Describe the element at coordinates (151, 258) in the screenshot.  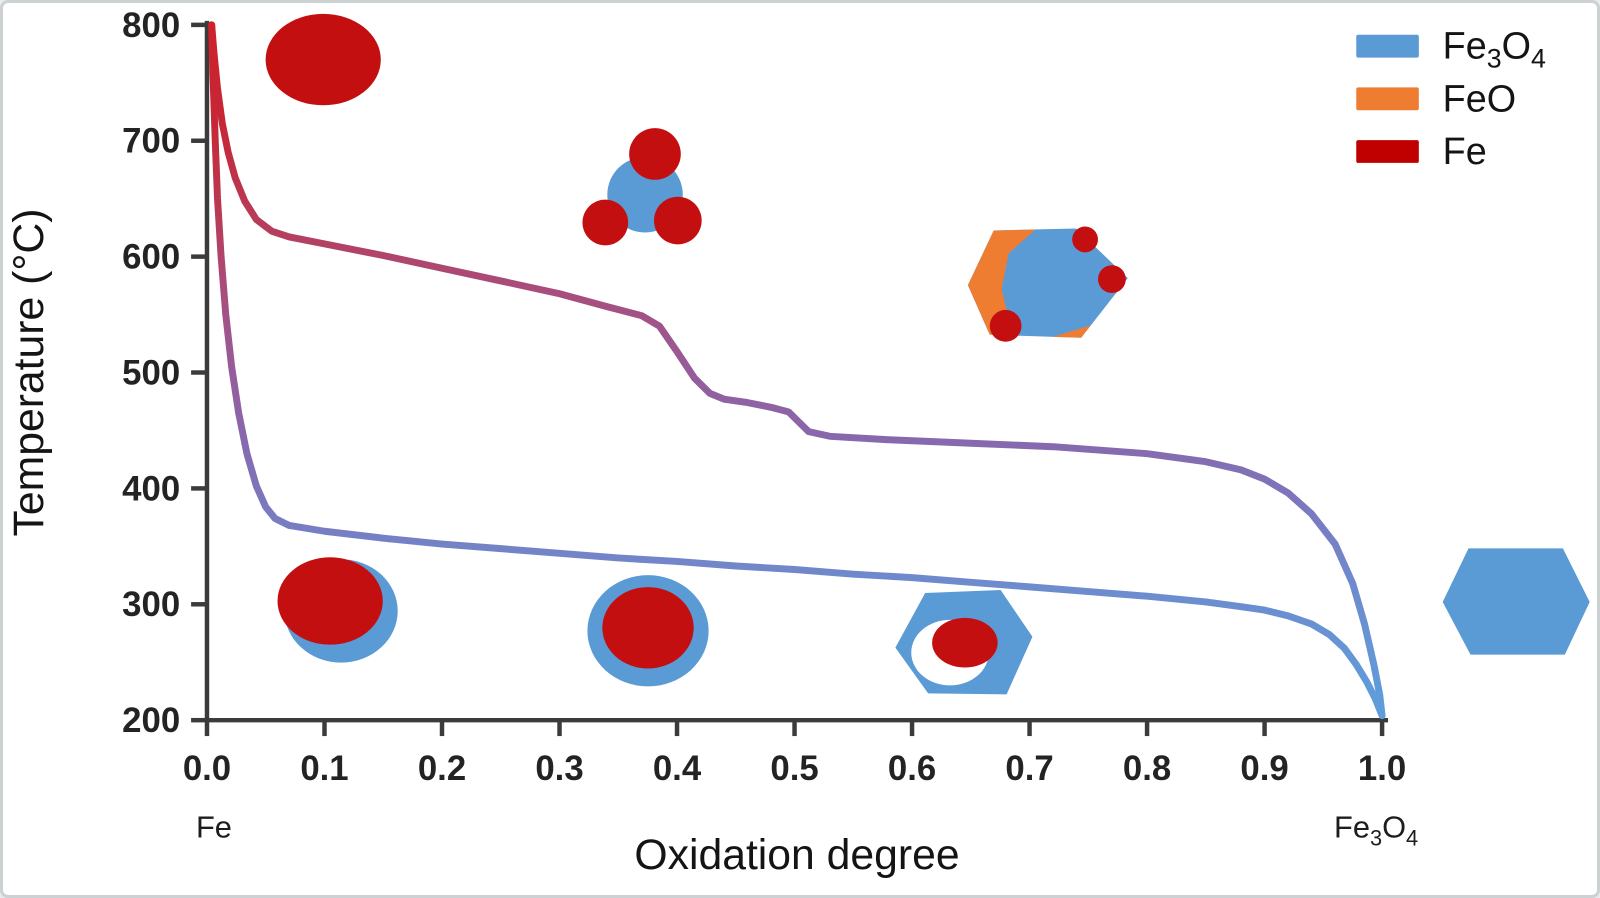
I see `y-tick-label: 600` at that location.